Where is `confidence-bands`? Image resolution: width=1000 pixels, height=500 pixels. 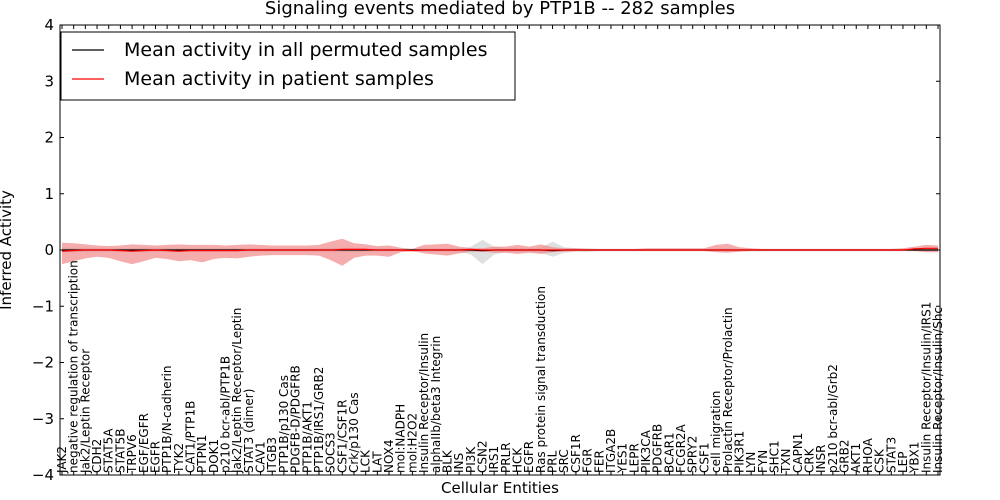 confidence-bands is located at coordinates (500, 252).